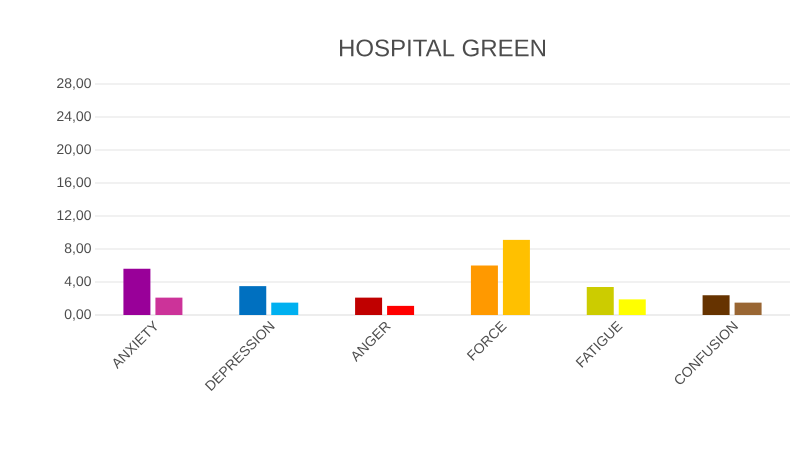  Describe the element at coordinates (74, 150) in the screenshot. I see `y-tick-label: 20,00` at that location.